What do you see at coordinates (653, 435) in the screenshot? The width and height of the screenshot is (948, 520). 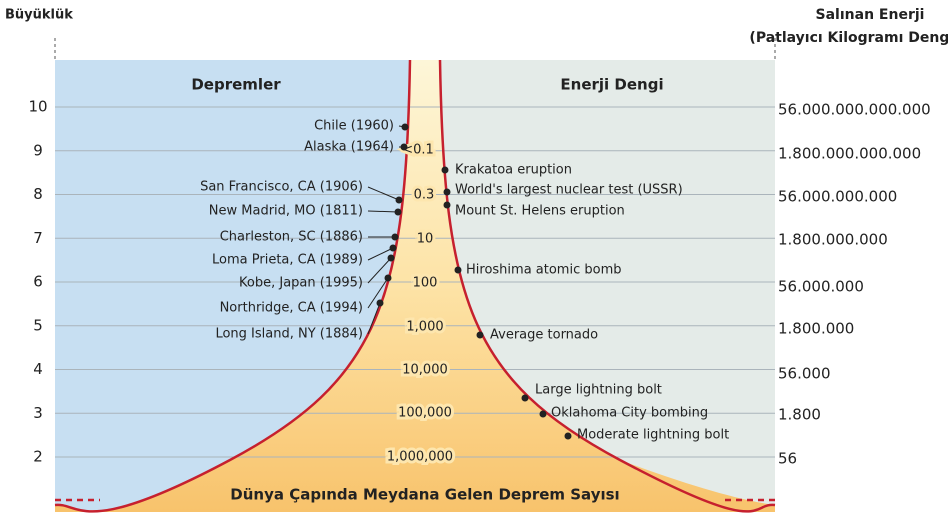 I see `energy-event-label: Moderate lightning bolt` at bounding box center [653, 435].